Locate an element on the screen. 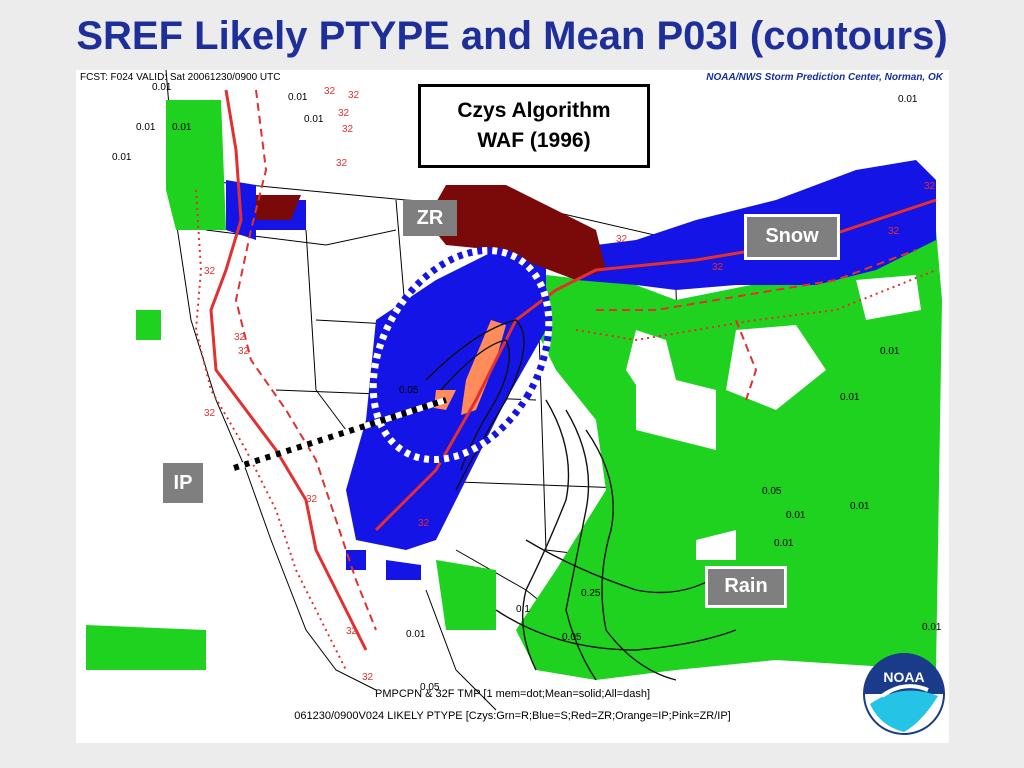 Image resolution: width=1024 pixels, height=768 pixels. precip-contours is located at coordinates (581, 500).